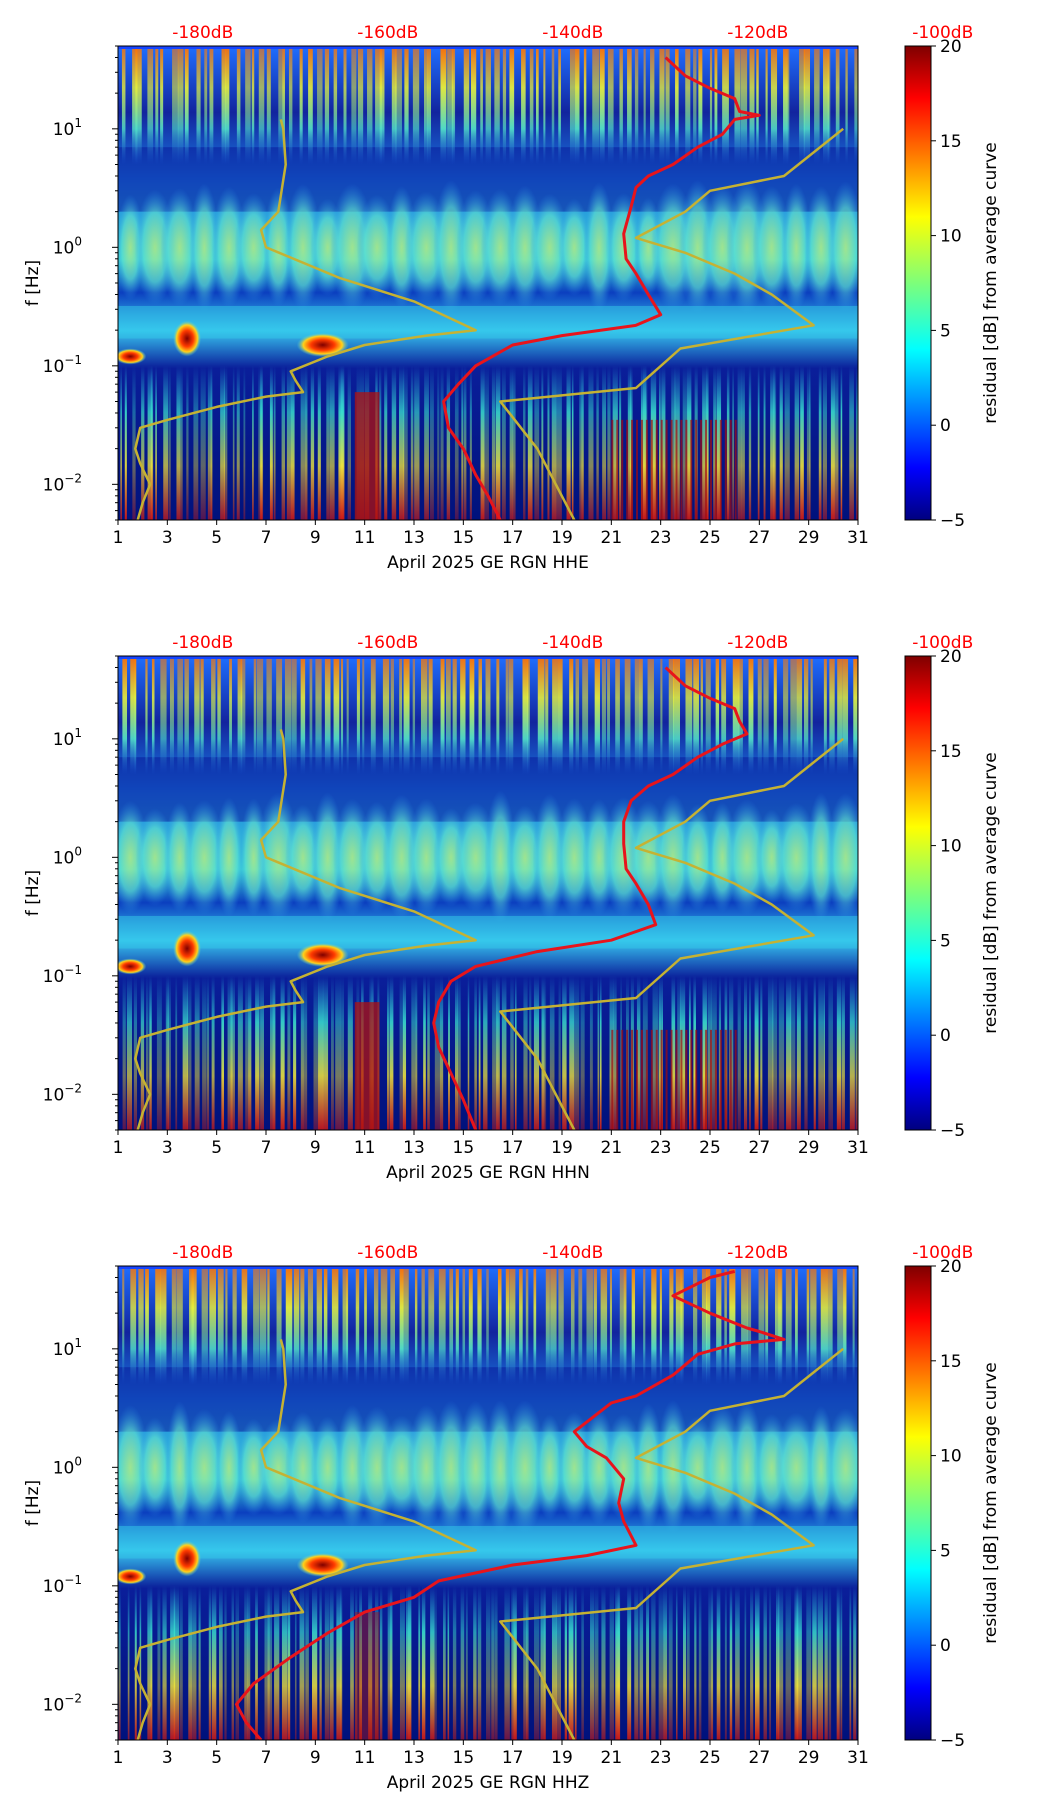  I want to click on colorbar-label: residual [dB] from average curve, so click(991, 892).